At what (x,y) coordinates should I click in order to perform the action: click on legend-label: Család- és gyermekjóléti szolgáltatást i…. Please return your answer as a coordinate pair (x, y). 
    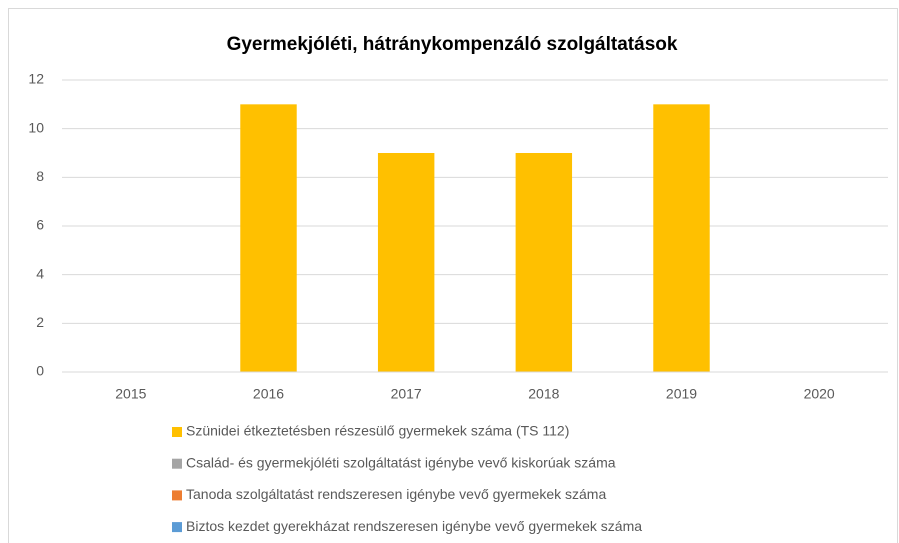
    Looking at the image, I should click on (401, 462).